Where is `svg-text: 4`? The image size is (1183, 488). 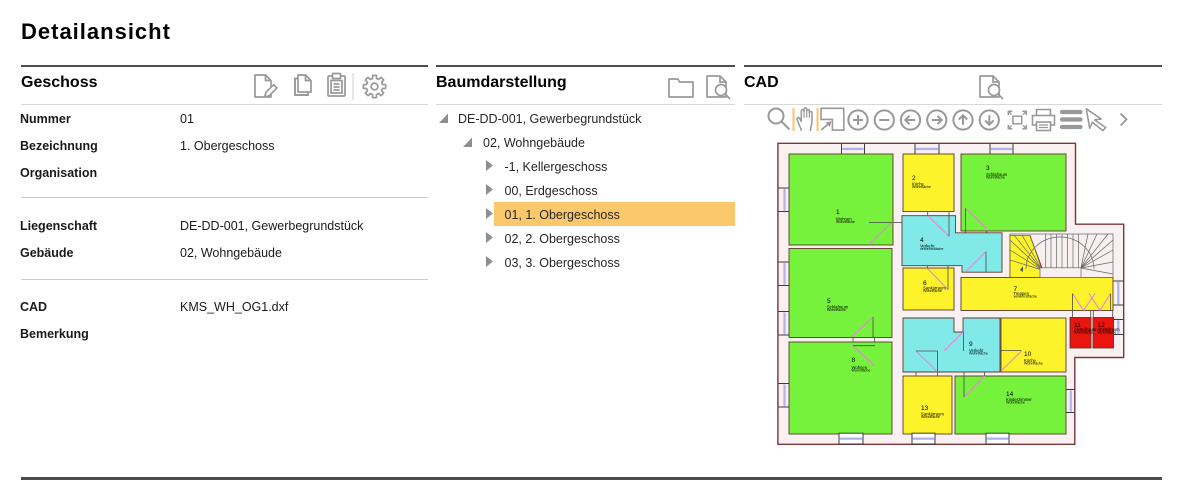
svg-text: 4 is located at coordinates (922, 240).